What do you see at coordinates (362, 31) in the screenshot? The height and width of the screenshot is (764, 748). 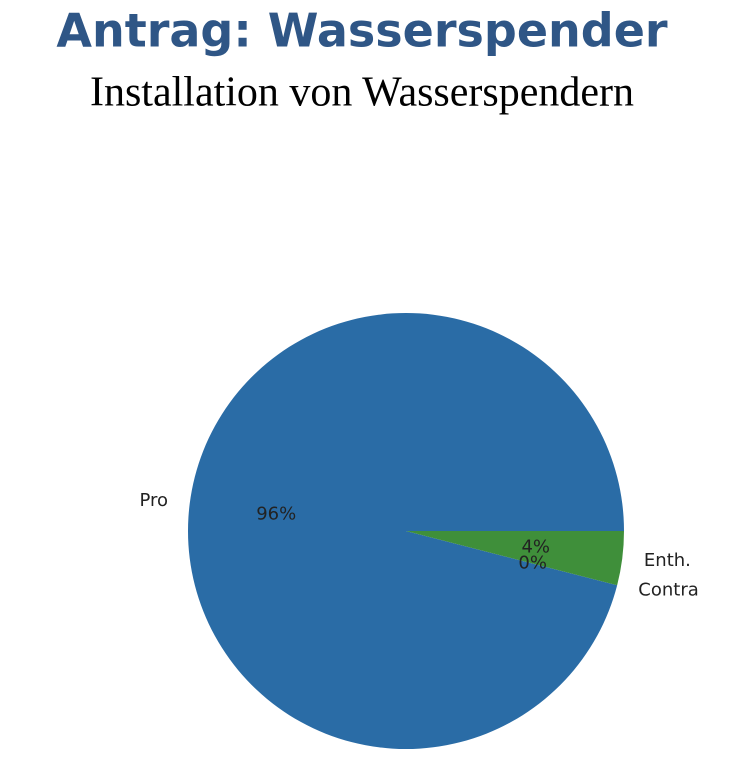 I see `chart-title: Antrag: Wasserspender` at bounding box center [362, 31].